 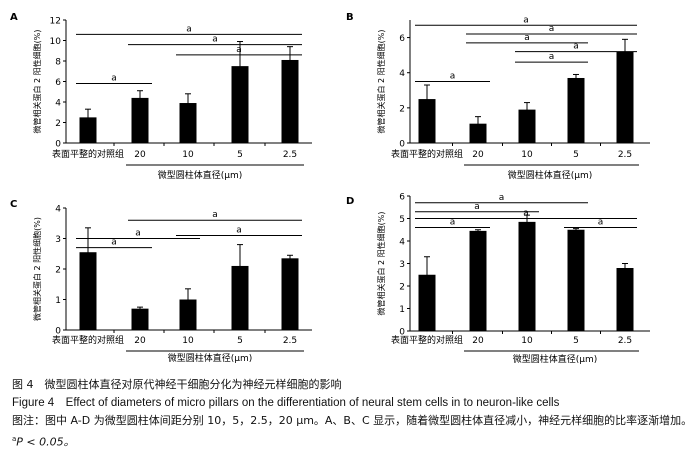 What do you see at coordinates (58, 210) in the screenshot?
I see `panel-c-y-tick-label: 4` at bounding box center [58, 210].